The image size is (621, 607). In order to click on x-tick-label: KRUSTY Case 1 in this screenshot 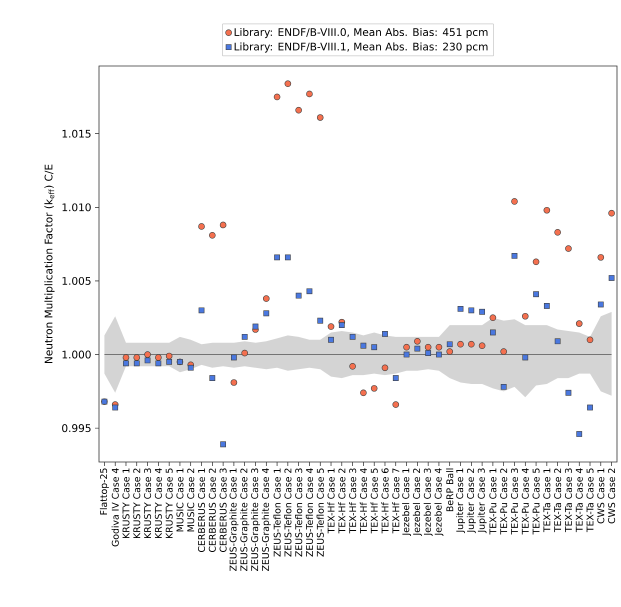, I will do `click(126, 503)`.